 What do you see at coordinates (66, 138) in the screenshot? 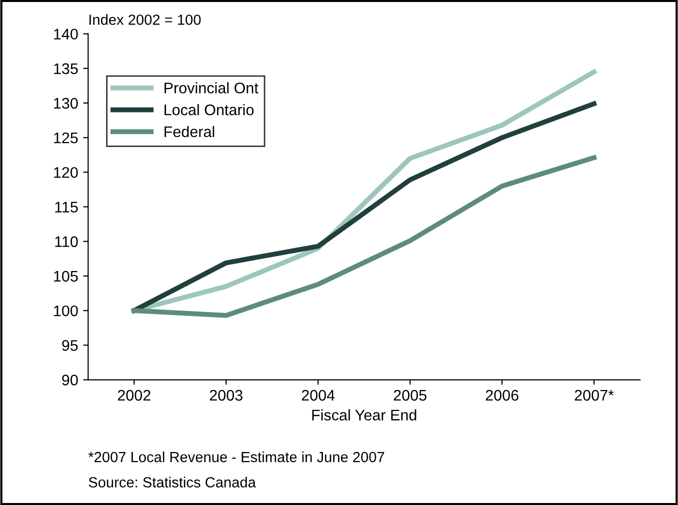
I see `y-tick-label: 125` at bounding box center [66, 138].